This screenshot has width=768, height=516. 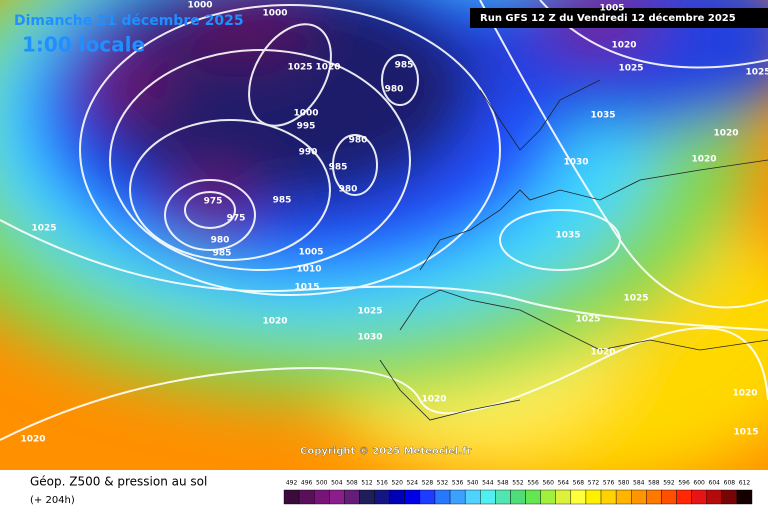 I want to click on legend-label: 592, so click(x=669, y=483).